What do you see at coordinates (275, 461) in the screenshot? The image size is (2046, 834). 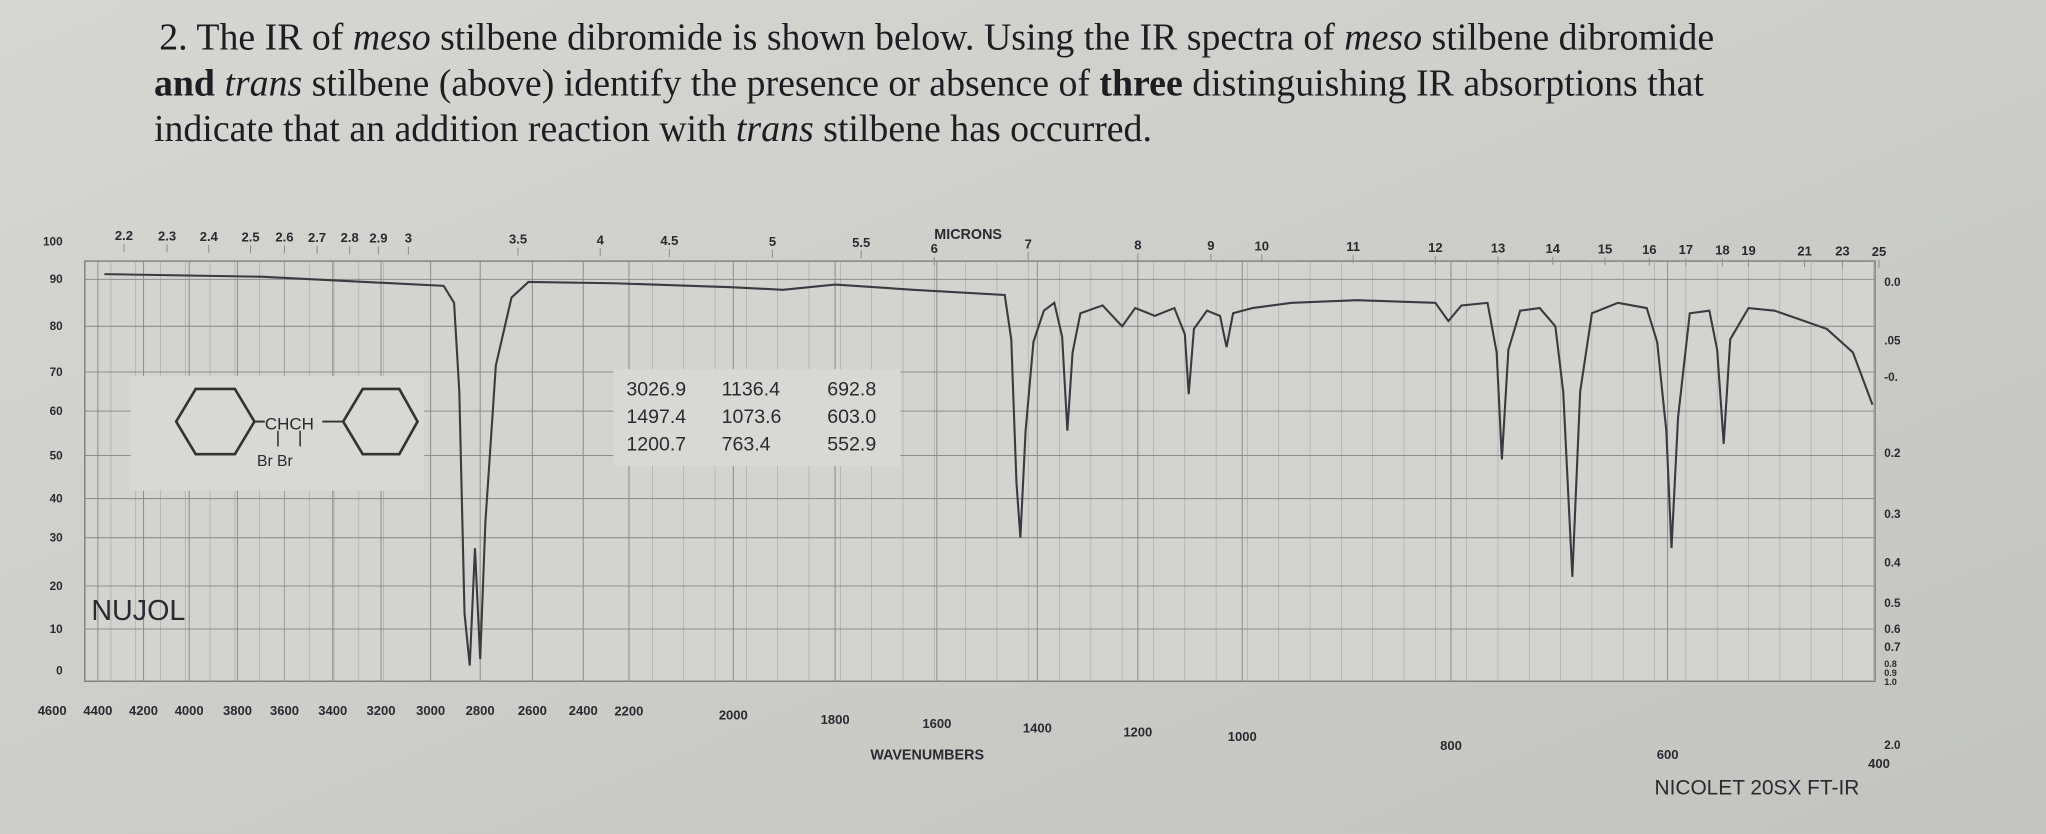 I see `structure-substituents: Br Br` at bounding box center [275, 461].